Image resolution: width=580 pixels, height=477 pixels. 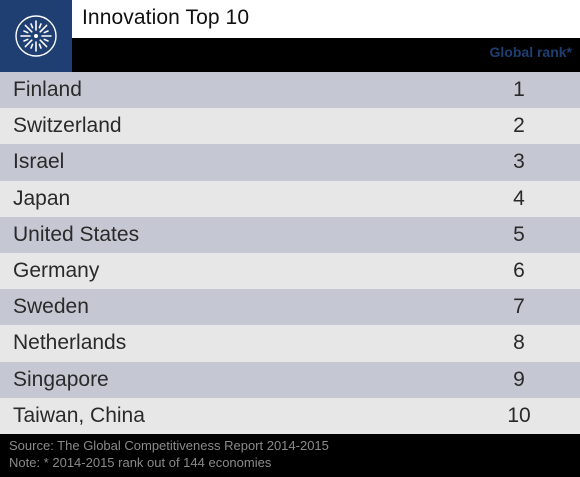 I want to click on table-row: Taiwan, China 10, so click(x=290, y=415).